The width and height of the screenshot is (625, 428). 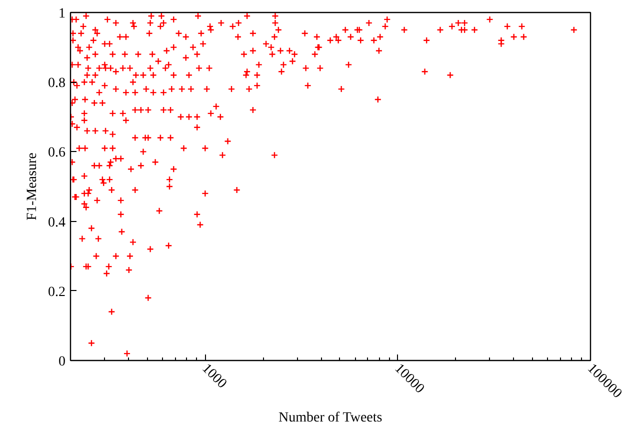 What do you see at coordinates (57, 222) in the screenshot?
I see `y-tick-label: 0.4` at bounding box center [57, 222].